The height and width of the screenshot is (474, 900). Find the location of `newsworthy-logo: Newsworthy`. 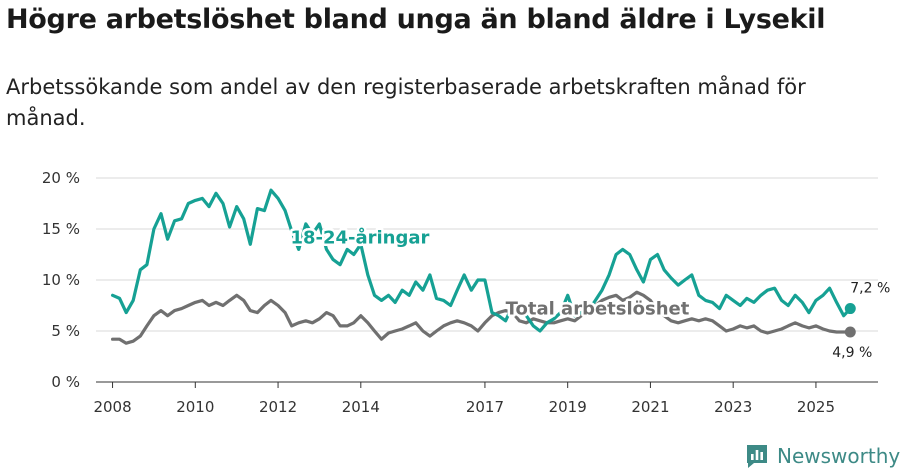

newsworthy-logo: Newsworthy is located at coordinates (822, 456).